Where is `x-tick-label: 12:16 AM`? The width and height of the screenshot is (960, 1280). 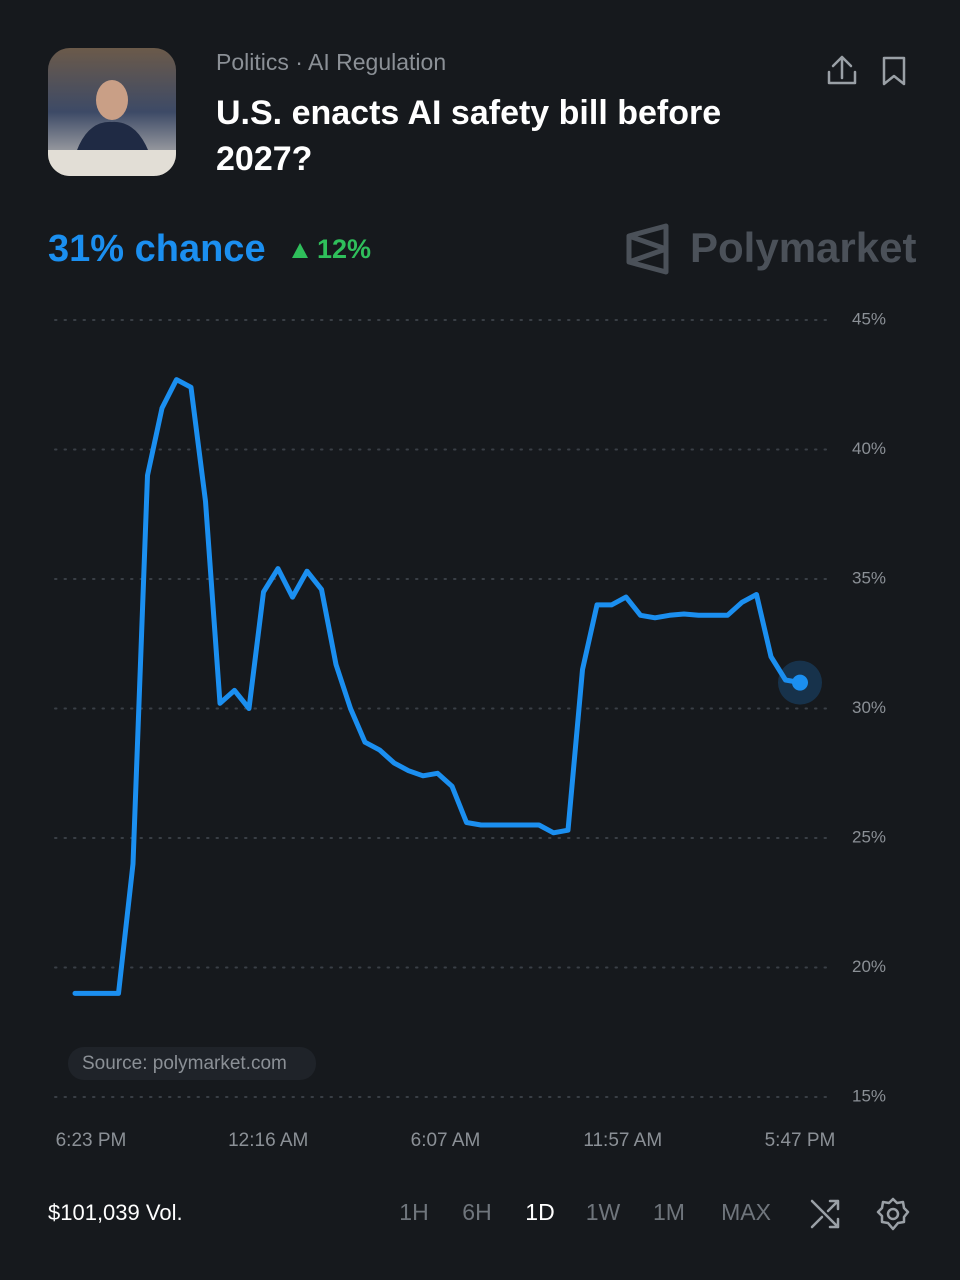 x-tick-label: 12:16 AM is located at coordinates (268, 1140).